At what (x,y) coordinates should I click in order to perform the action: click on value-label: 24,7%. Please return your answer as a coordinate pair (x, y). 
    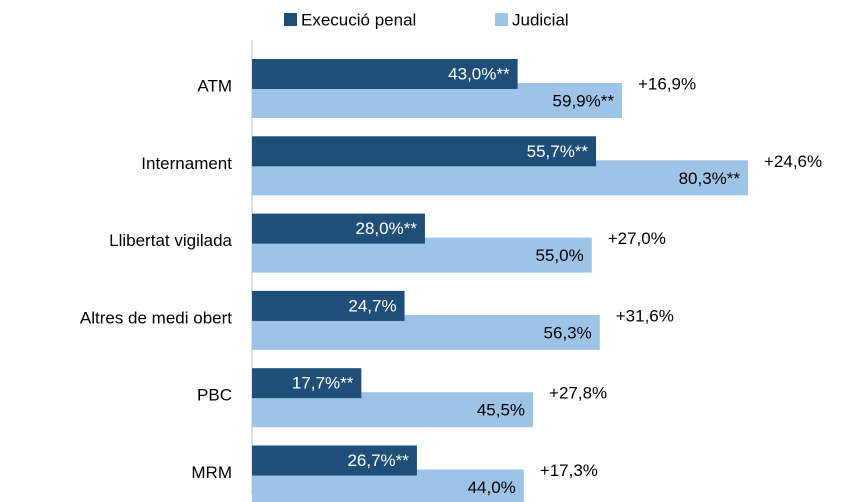
    Looking at the image, I should click on (372, 305).